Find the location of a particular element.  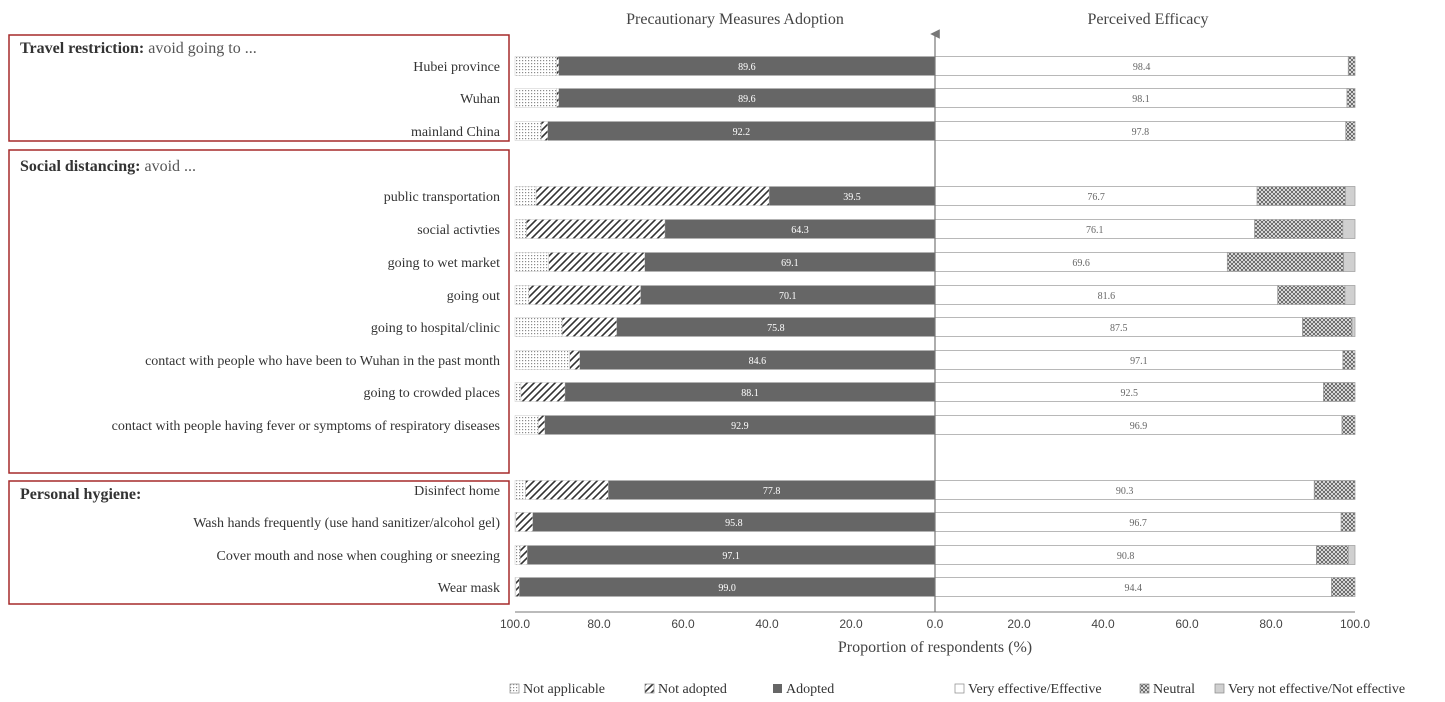

bar-not-adopted-public-transportation is located at coordinates (652, 196).